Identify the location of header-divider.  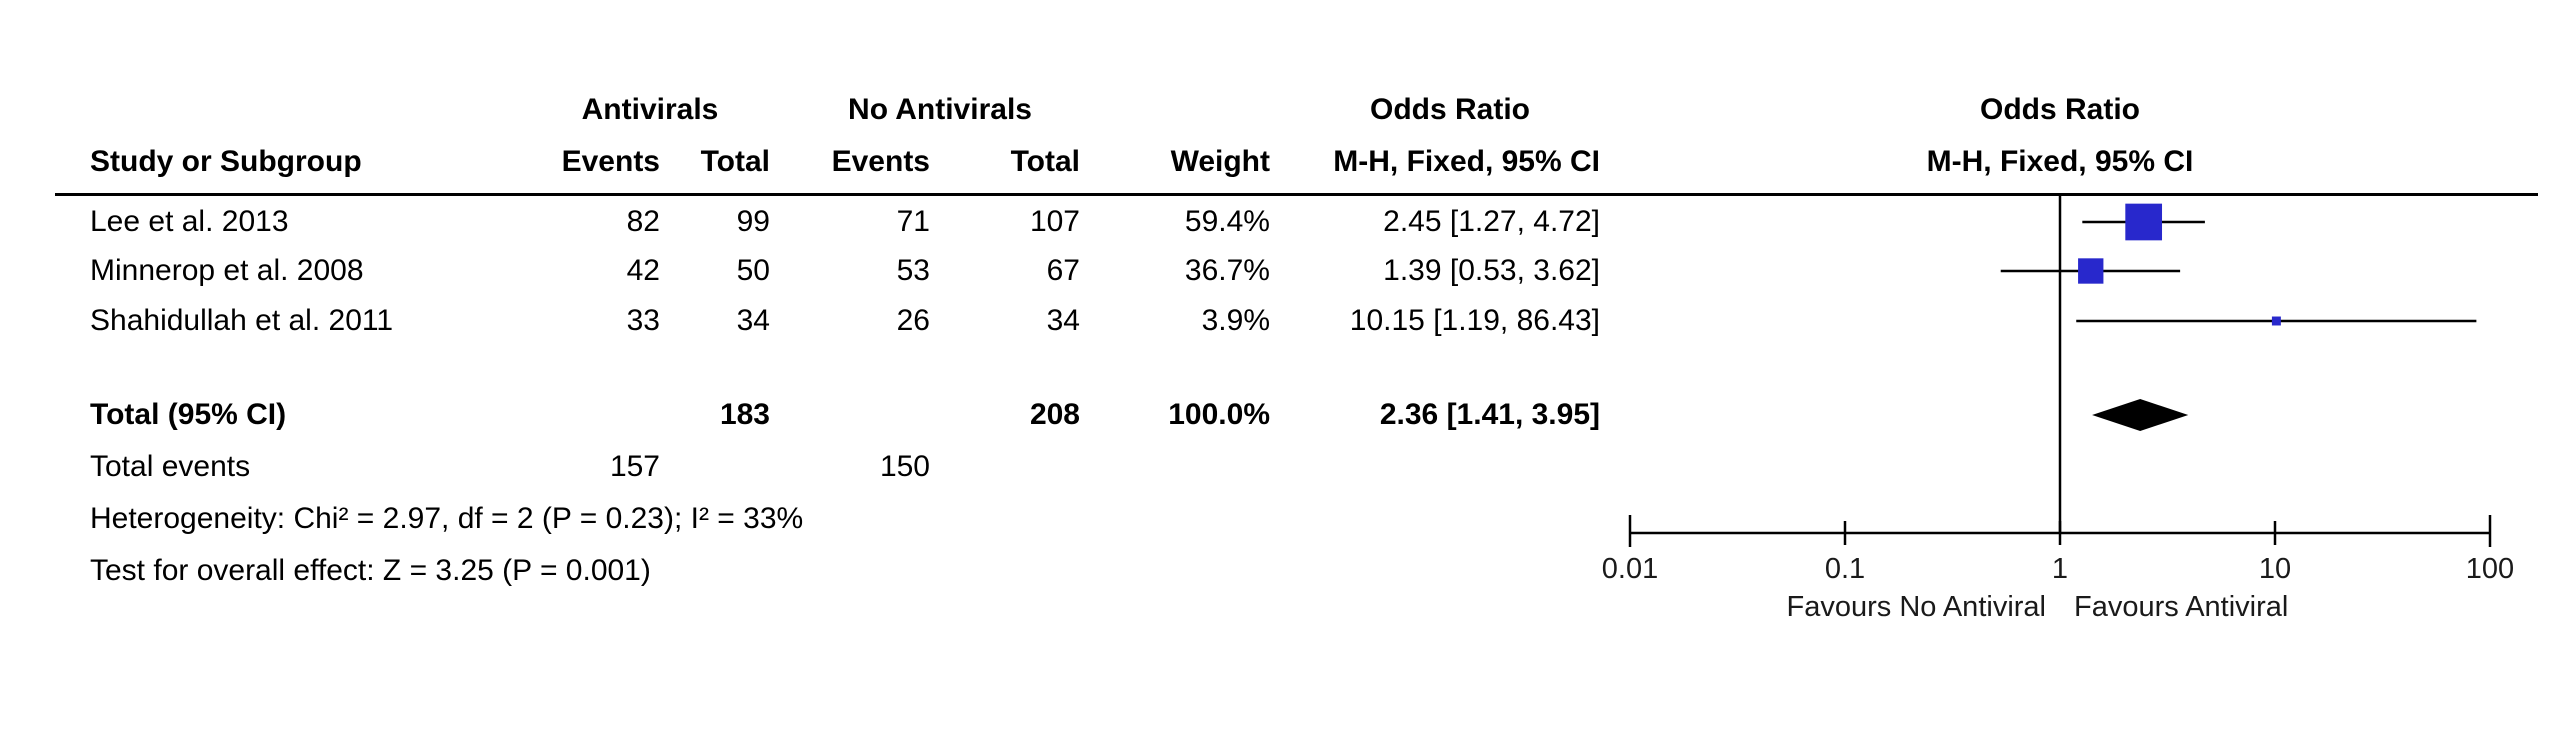
(1296, 194).